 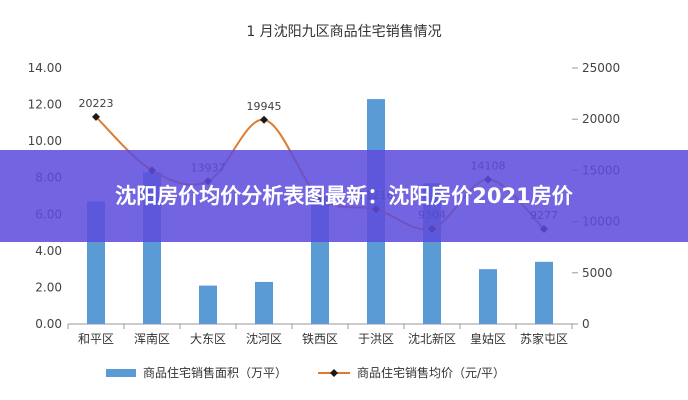 What do you see at coordinates (152, 338) in the screenshot?
I see `x-tick-label: 浑南区` at bounding box center [152, 338].